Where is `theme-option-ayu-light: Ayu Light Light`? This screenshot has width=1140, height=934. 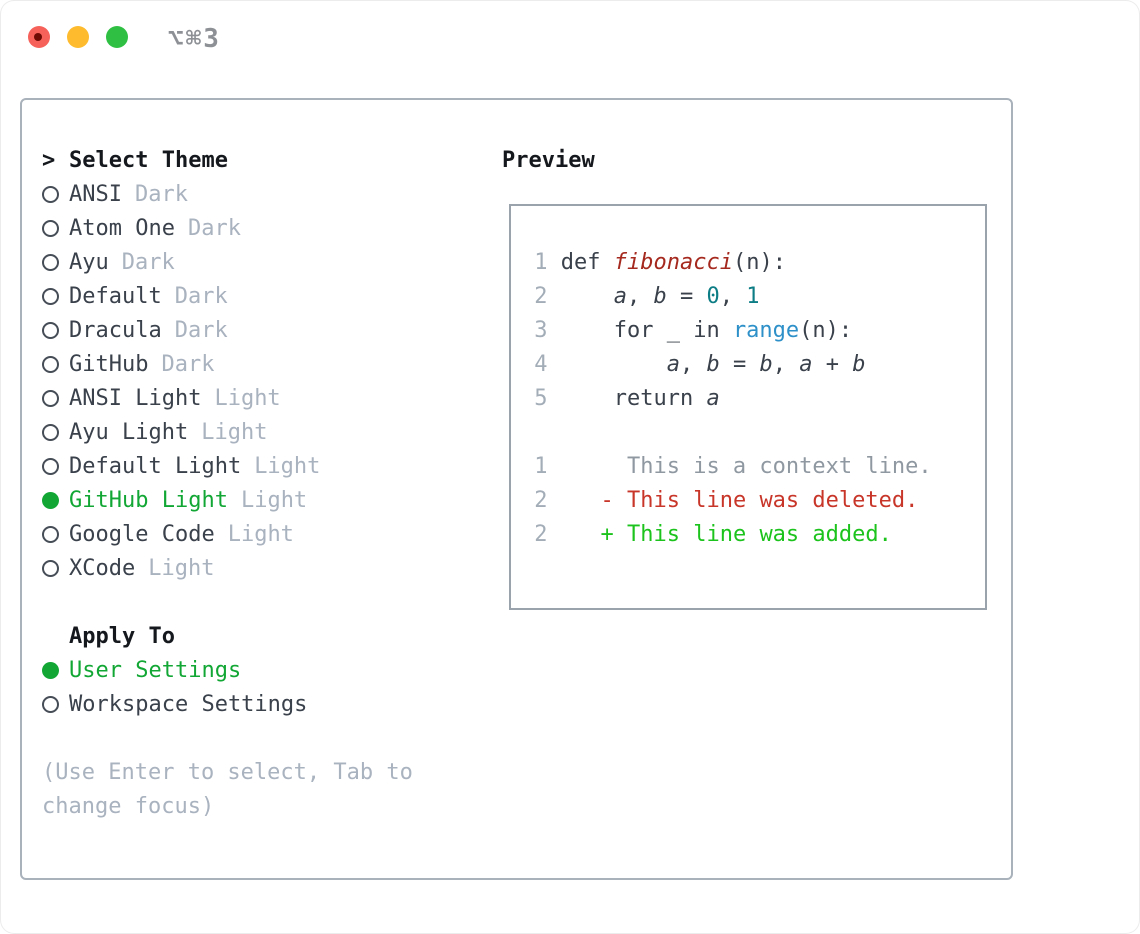 theme-option-ayu-light: Ayu Light Light is located at coordinates (262, 433).